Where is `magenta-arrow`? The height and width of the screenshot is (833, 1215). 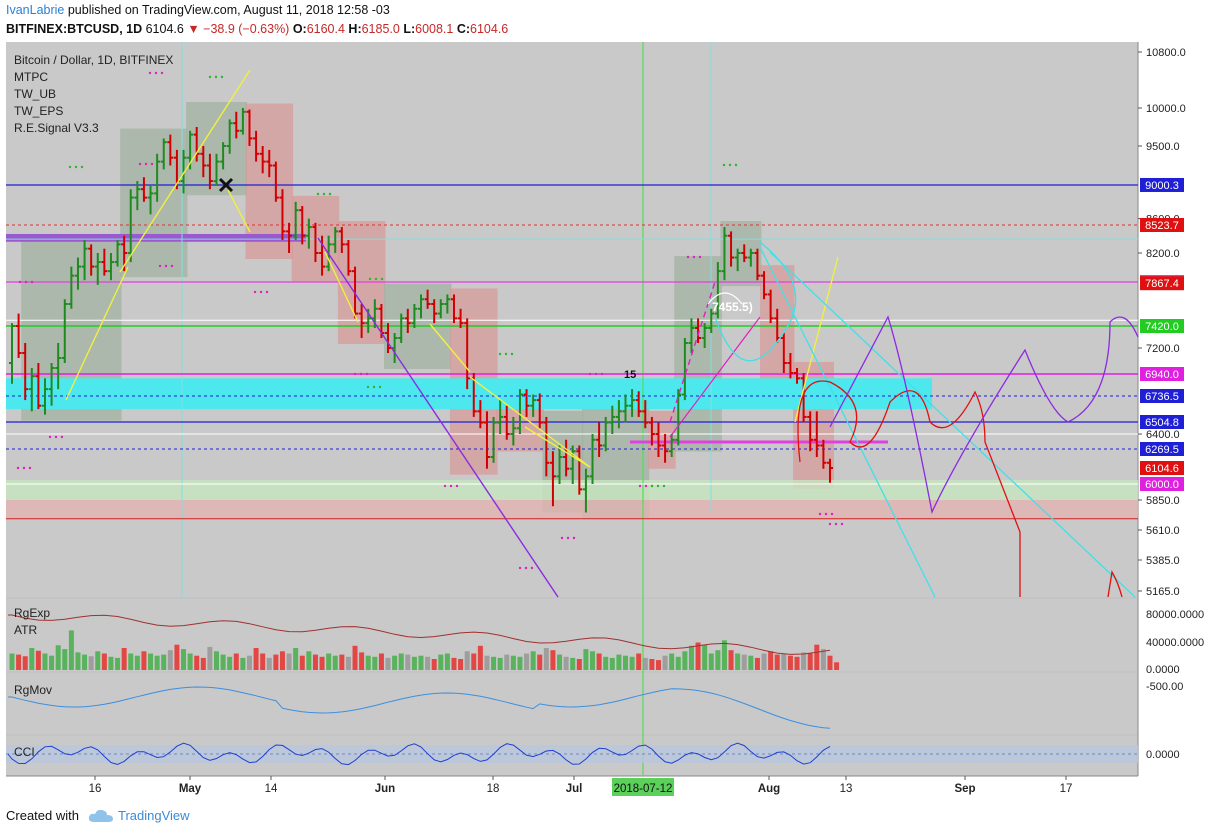 magenta-arrow is located at coordinates (715, 377).